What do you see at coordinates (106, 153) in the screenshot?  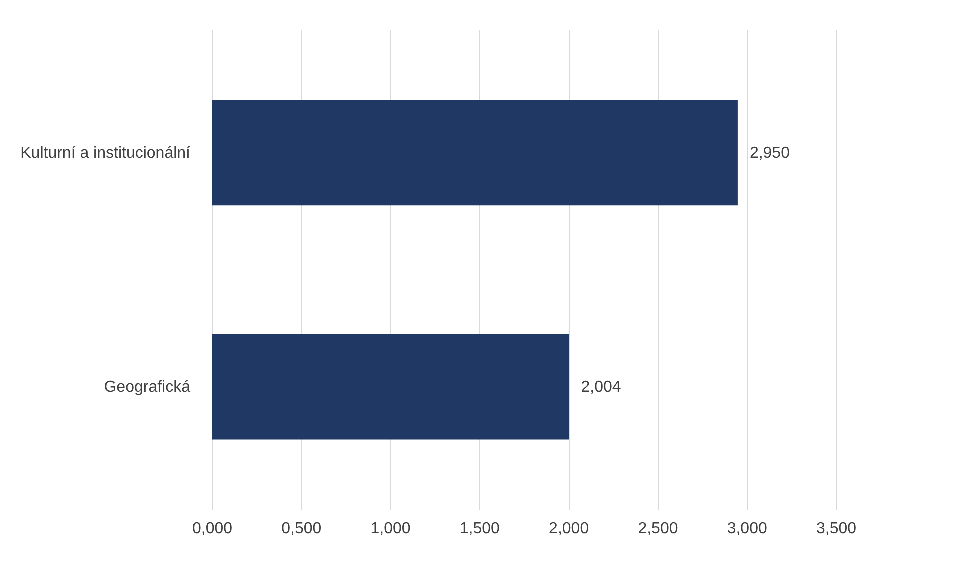 I see `y-tick-label: Kulturní a institucionální` at bounding box center [106, 153].